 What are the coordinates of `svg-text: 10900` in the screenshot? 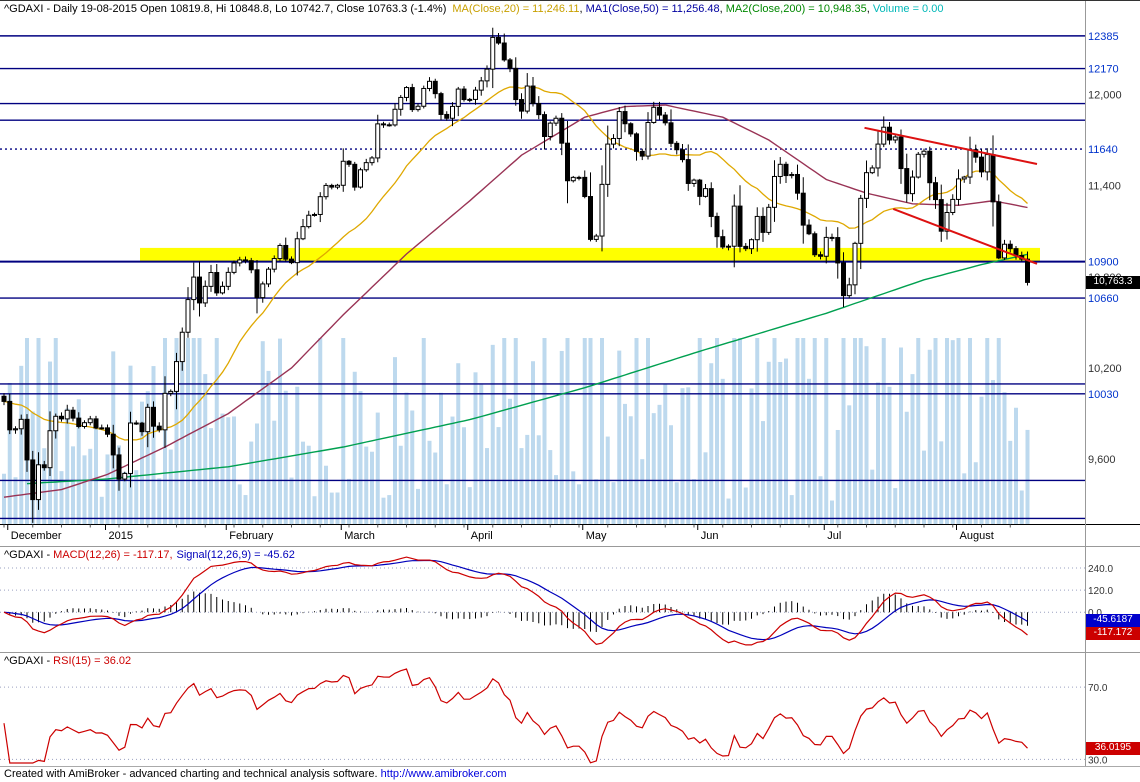 It's located at (1103, 263).